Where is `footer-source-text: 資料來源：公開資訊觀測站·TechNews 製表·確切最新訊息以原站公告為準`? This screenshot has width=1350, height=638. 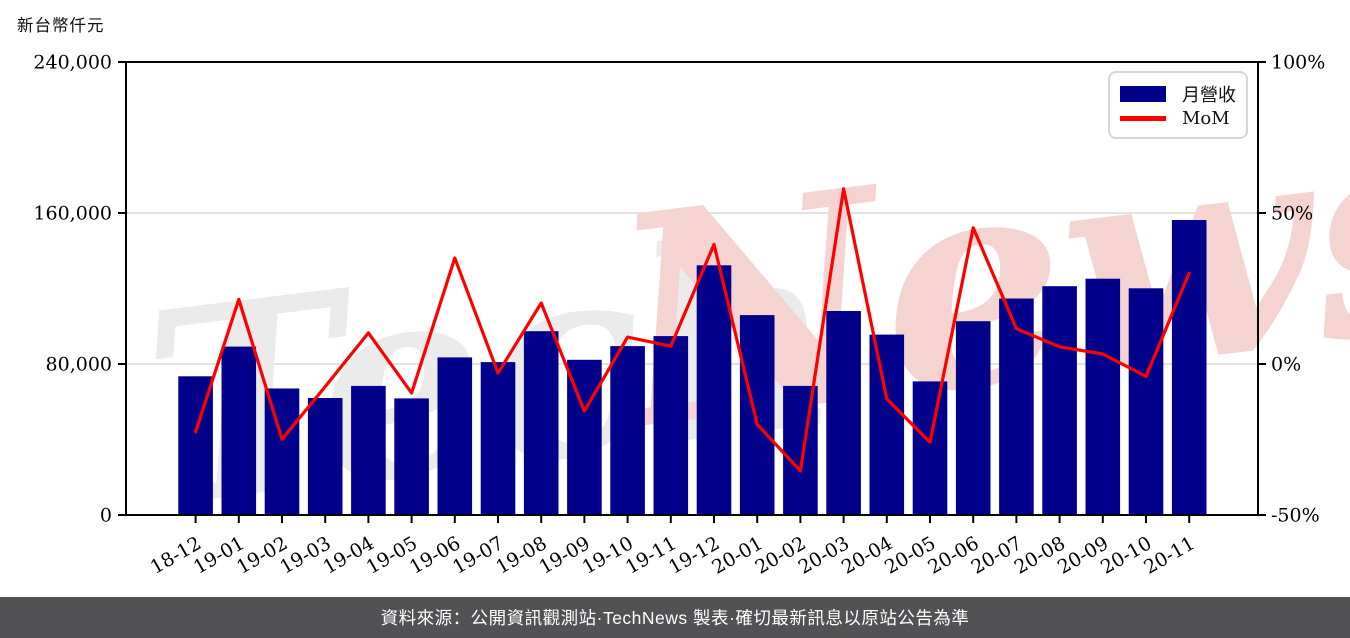
footer-source-text: 資料來源：公開資訊觀測站·TechNews 製表·確切最新訊息以原站公告為準 is located at coordinates (675, 618).